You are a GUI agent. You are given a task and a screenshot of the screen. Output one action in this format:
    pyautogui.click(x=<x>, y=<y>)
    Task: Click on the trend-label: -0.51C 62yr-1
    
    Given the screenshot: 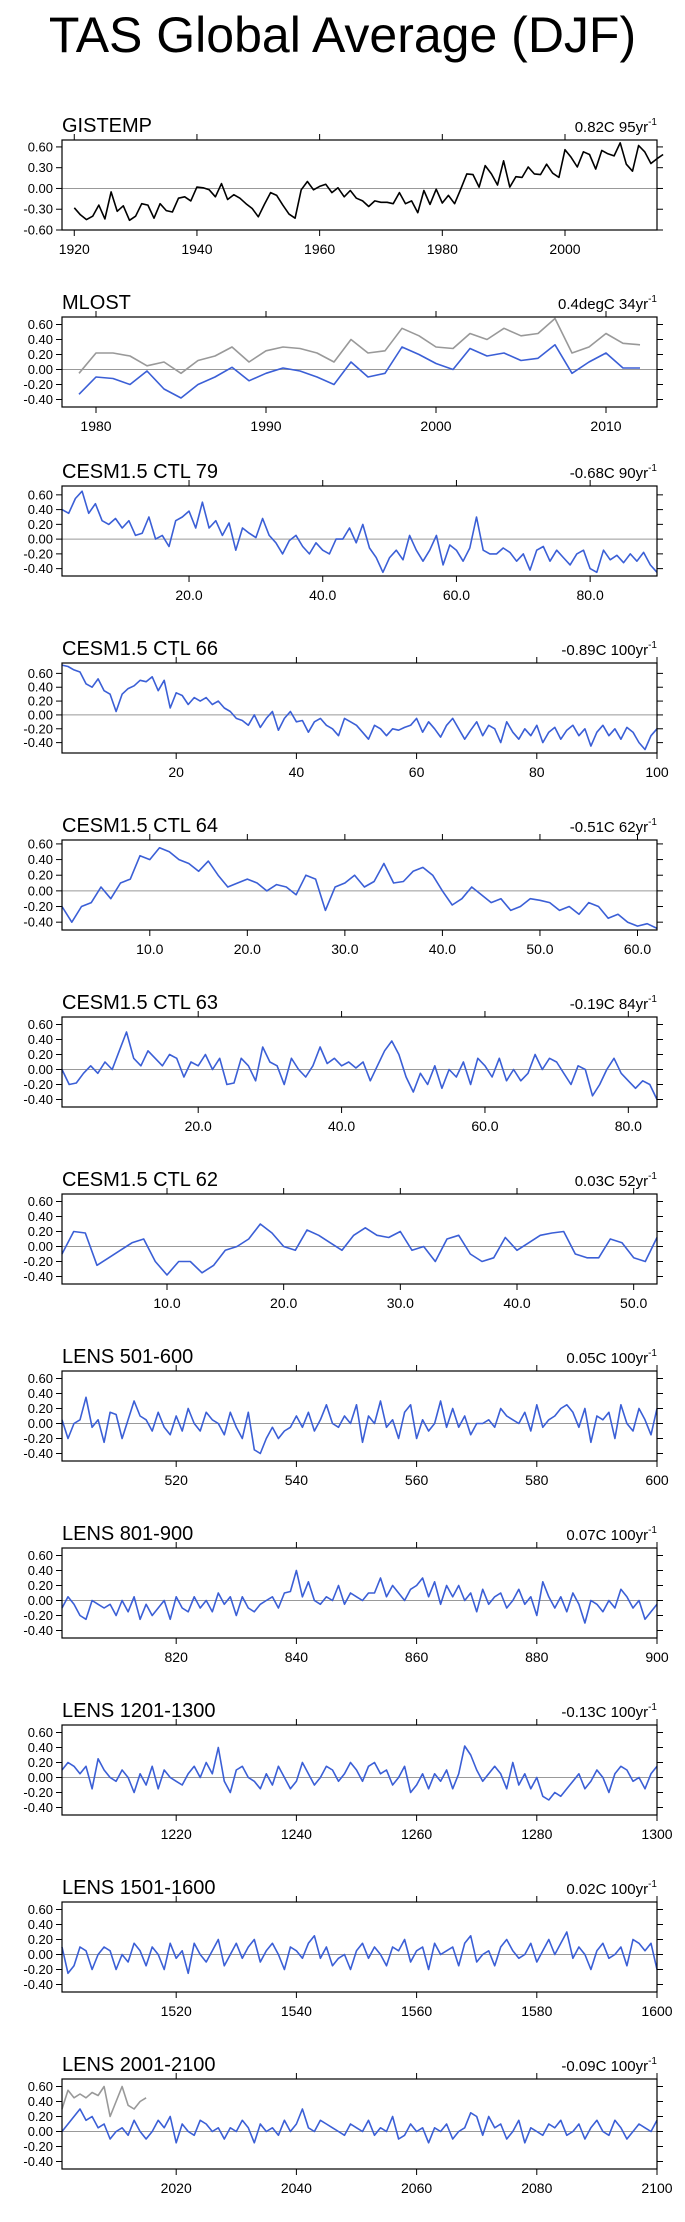 What is the action you would take?
    pyautogui.click(x=614, y=826)
    